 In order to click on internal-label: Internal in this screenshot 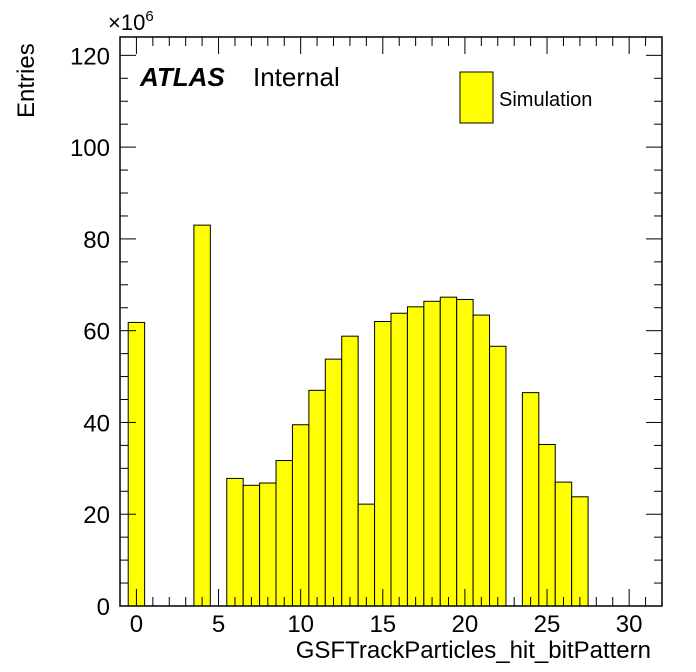, I will do `click(296, 77)`.